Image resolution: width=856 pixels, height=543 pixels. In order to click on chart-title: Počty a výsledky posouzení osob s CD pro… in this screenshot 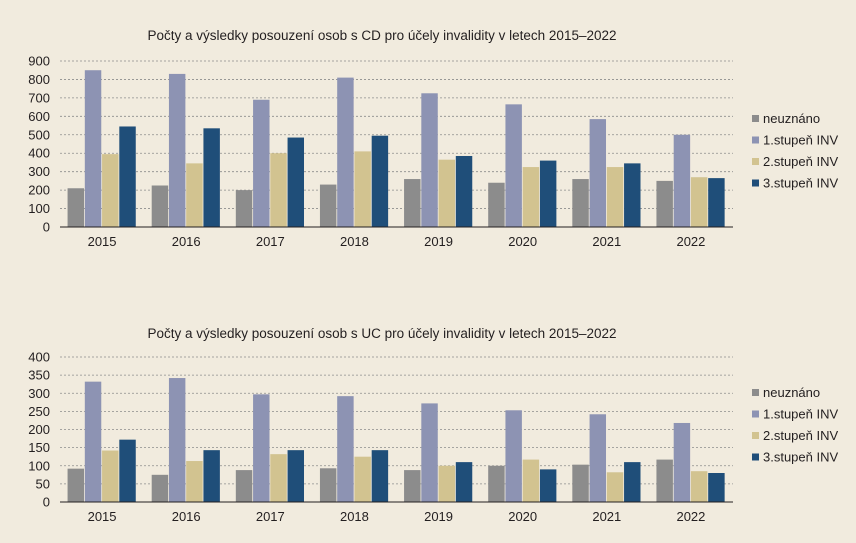, I will do `click(381, 35)`.